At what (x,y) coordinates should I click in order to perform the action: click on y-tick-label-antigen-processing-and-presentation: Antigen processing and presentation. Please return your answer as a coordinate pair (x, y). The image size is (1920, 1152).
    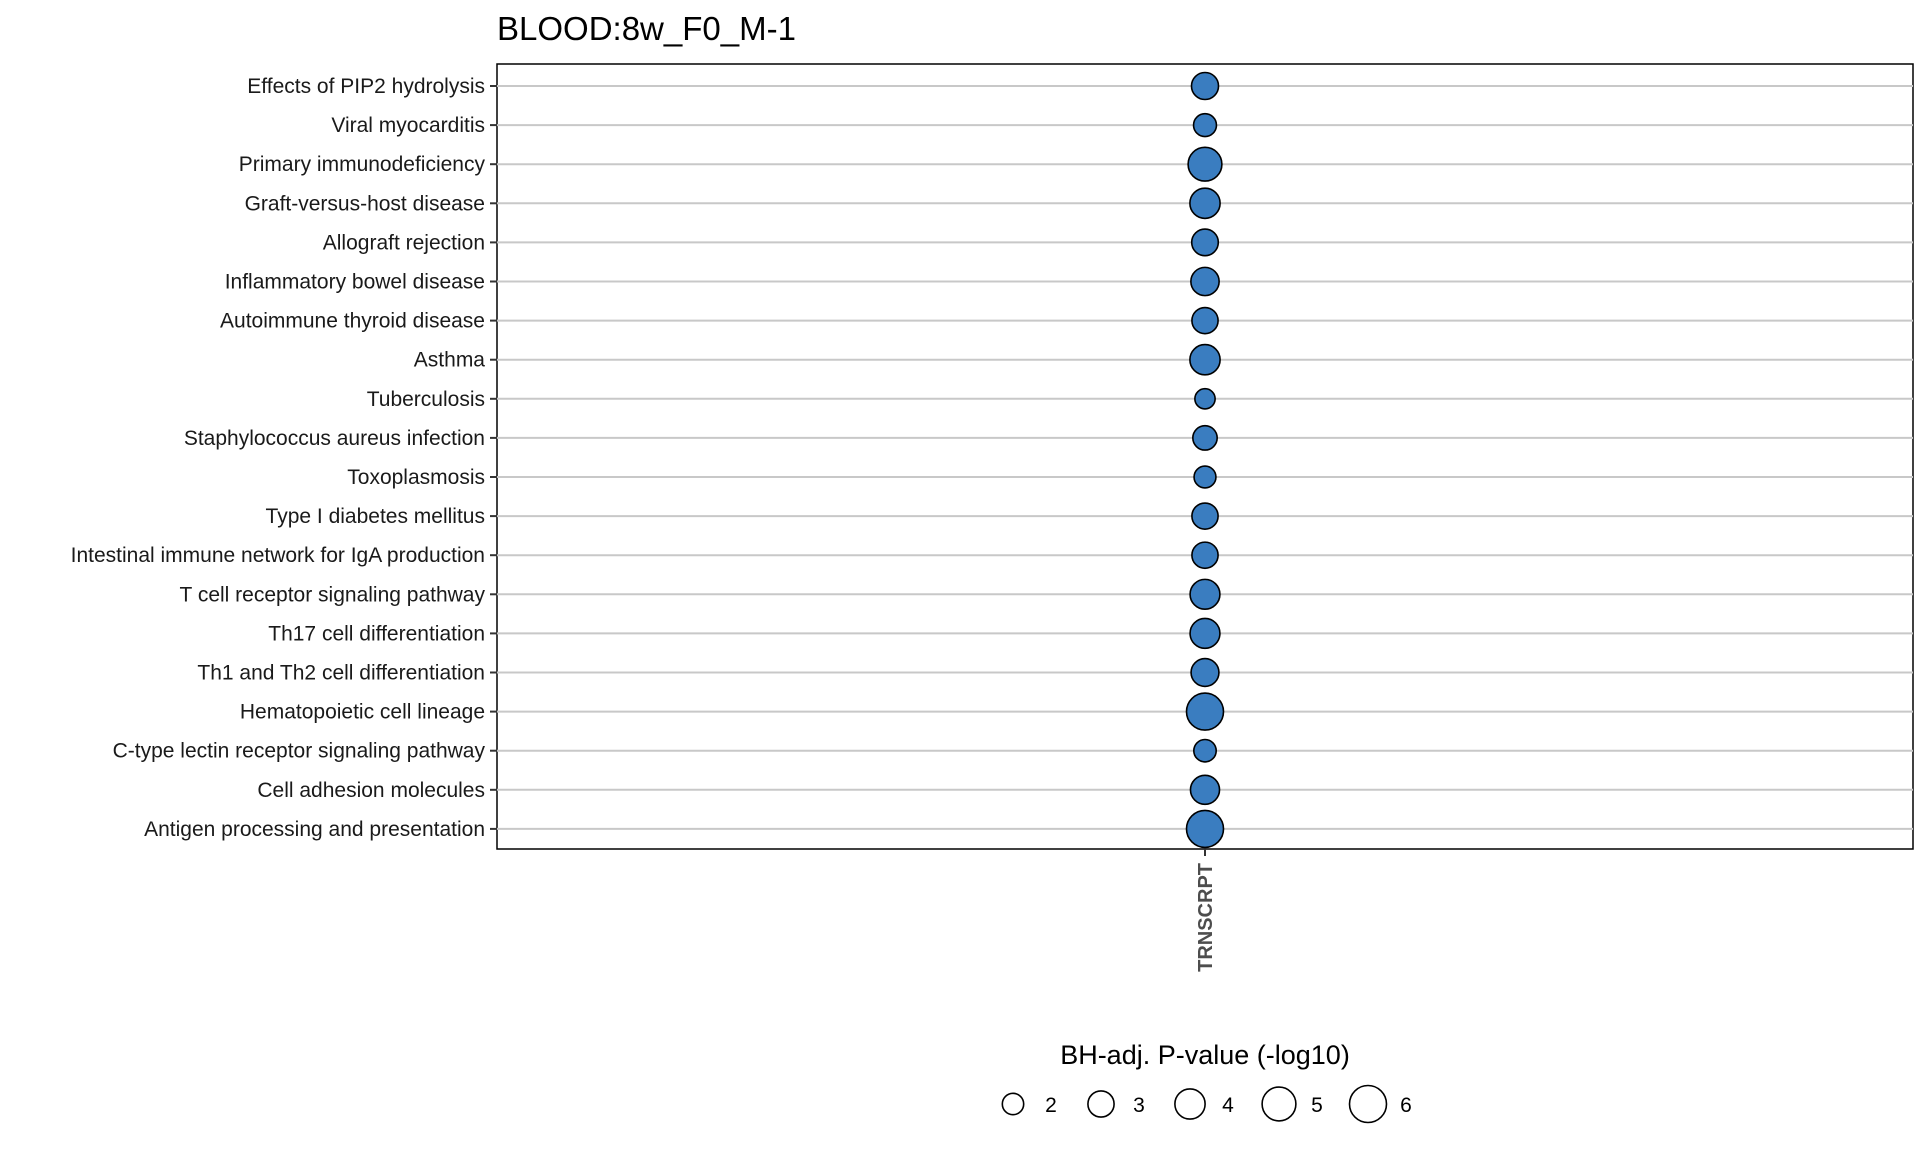
    Looking at the image, I should click on (314, 829).